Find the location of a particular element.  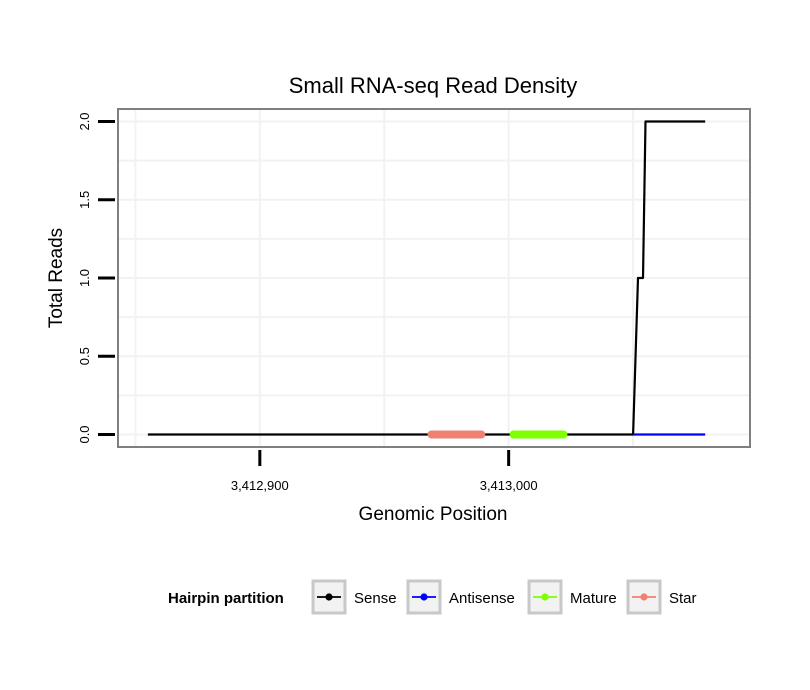

y-tick-label: 1.0 is located at coordinates (84, 278).